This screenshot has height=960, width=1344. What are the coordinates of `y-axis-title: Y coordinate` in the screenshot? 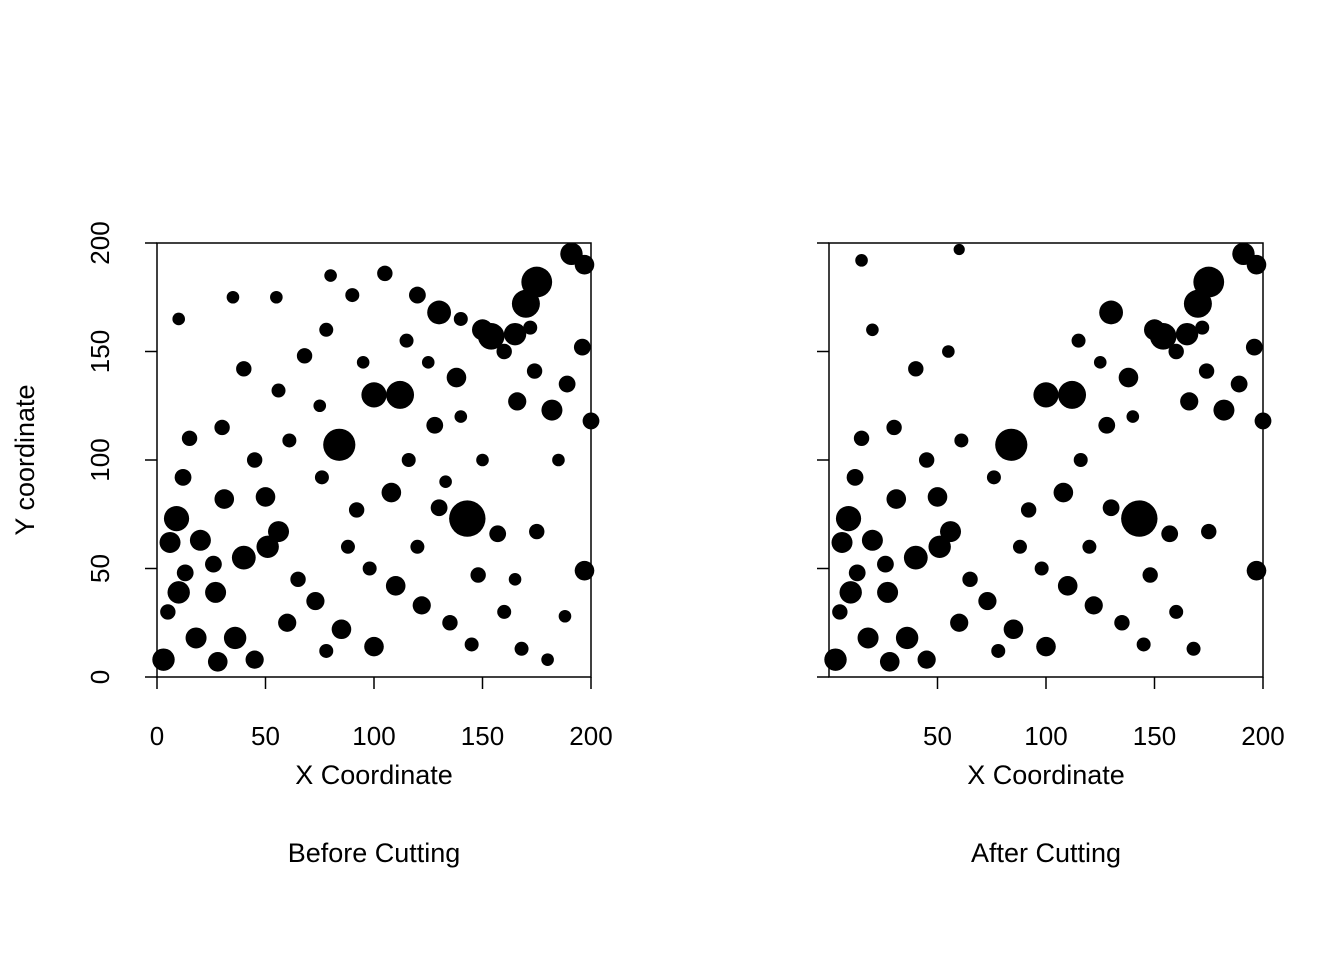 It's located at (25, 459).